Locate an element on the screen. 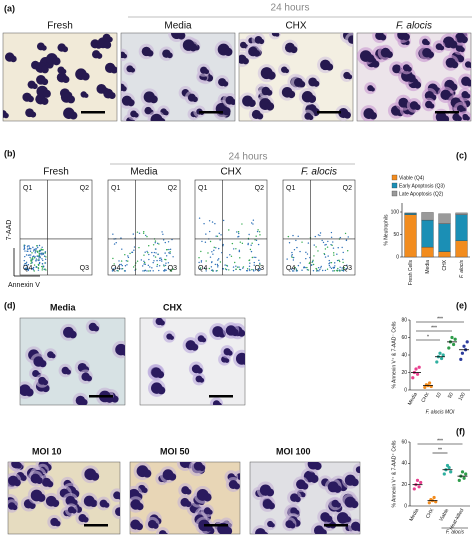 The height and width of the screenshot is (537, 474). x-tick-label: Heat-killed is located at coordinates (456, 519).